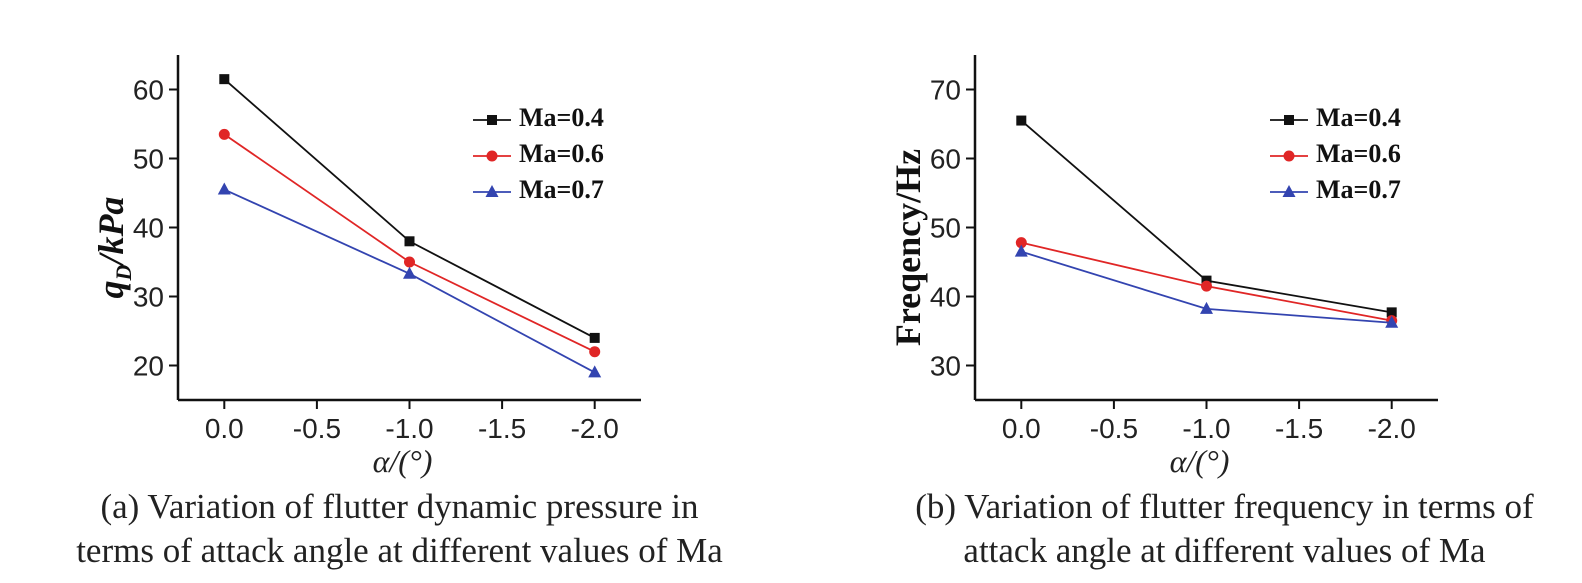 The height and width of the screenshot is (583, 1582). I want to click on y-label-part: D, so click(123, 272).